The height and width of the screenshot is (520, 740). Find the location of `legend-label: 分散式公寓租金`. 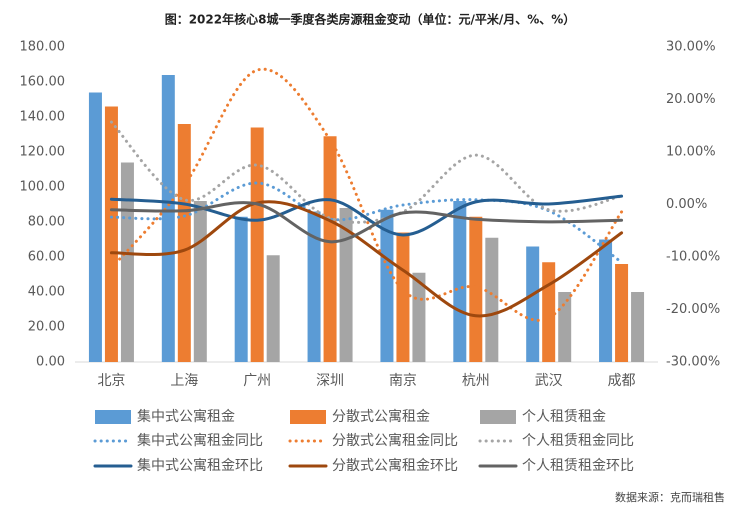

legend-label: 分散式公寓租金 is located at coordinates (381, 416).